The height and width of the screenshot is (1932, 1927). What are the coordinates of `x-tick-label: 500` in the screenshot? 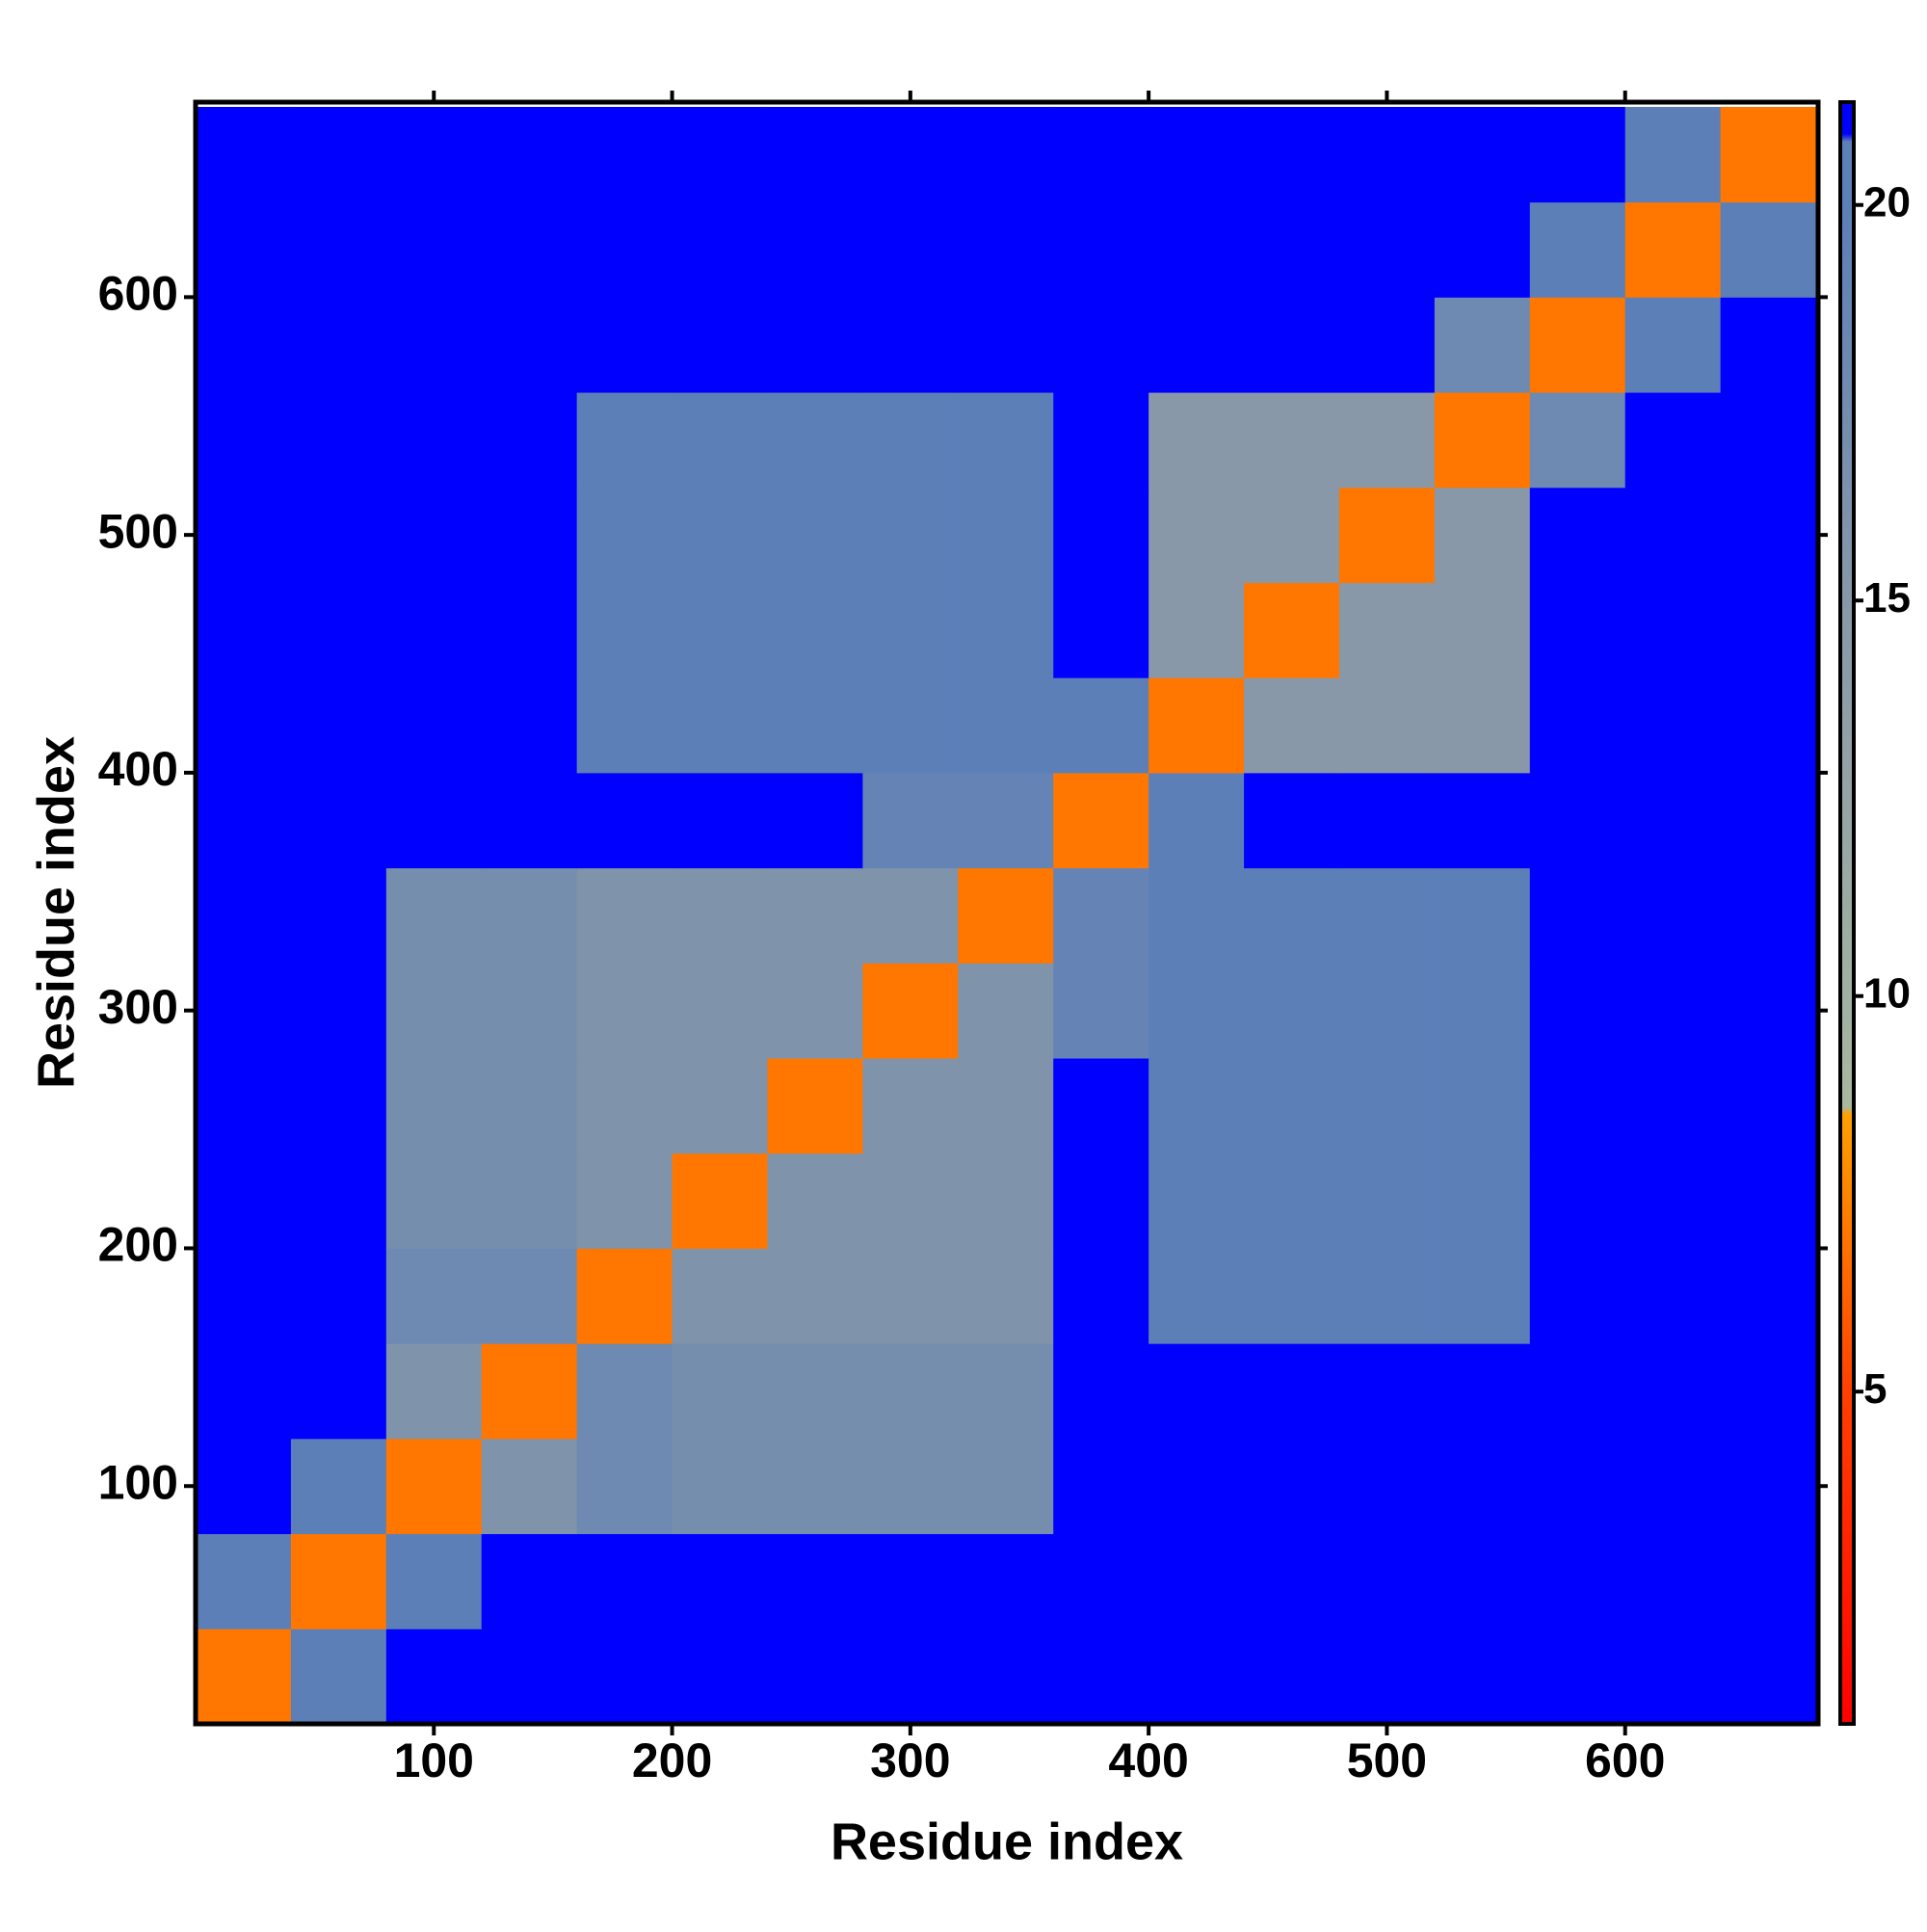 It's located at (1387, 1760).